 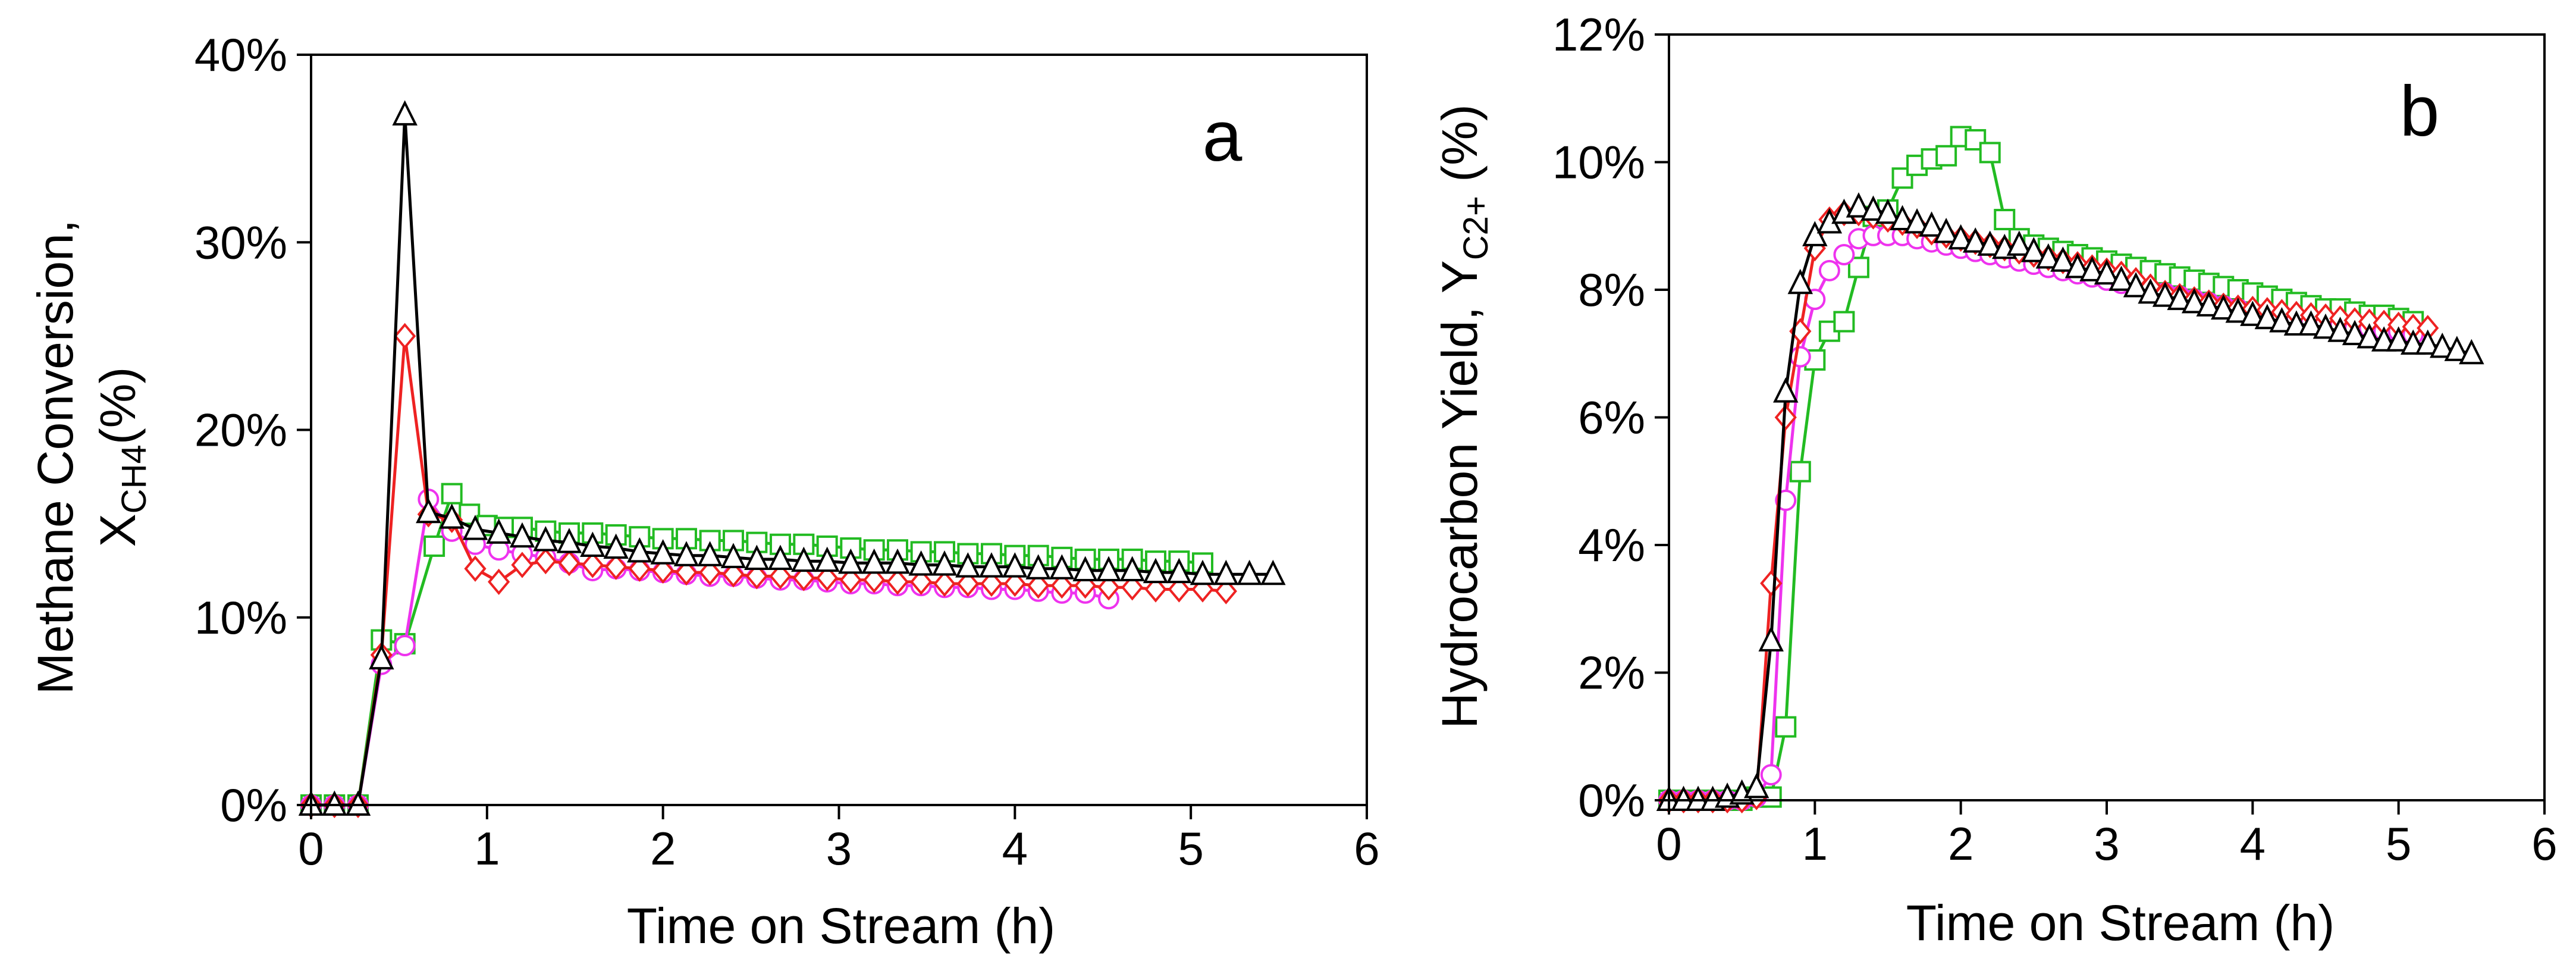 What do you see at coordinates (841, 926) in the screenshot?
I see `panel-a-x-axis-title: Time on Stream (h)` at bounding box center [841, 926].